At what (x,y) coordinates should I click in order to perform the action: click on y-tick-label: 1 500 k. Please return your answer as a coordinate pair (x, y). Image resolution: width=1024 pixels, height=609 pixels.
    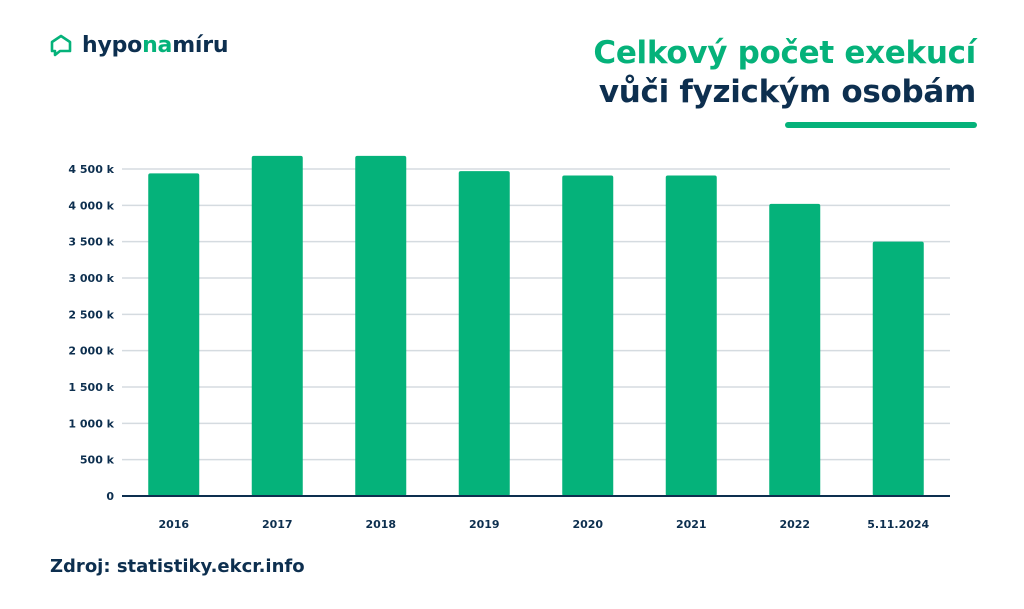
    Looking at the image, I should click on (91, 387).